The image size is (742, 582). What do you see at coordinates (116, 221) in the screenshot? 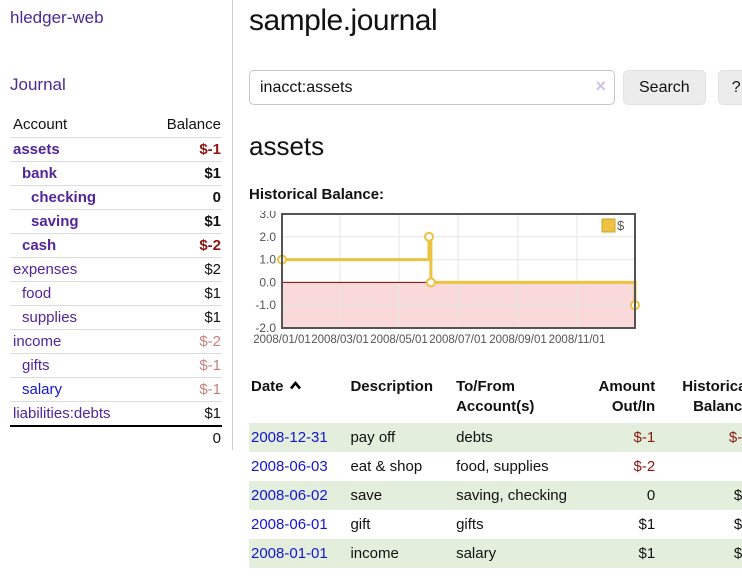
I see `account-row: saving $1` at bounding box center [116, 221].